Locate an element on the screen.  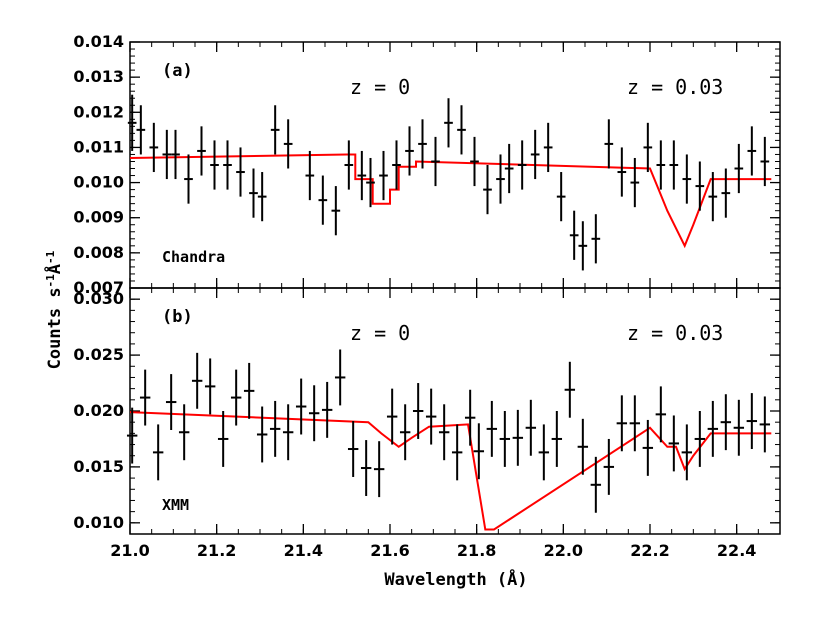
x-axis-title: Wavelength (Å) is located at coordinates (455, 578).